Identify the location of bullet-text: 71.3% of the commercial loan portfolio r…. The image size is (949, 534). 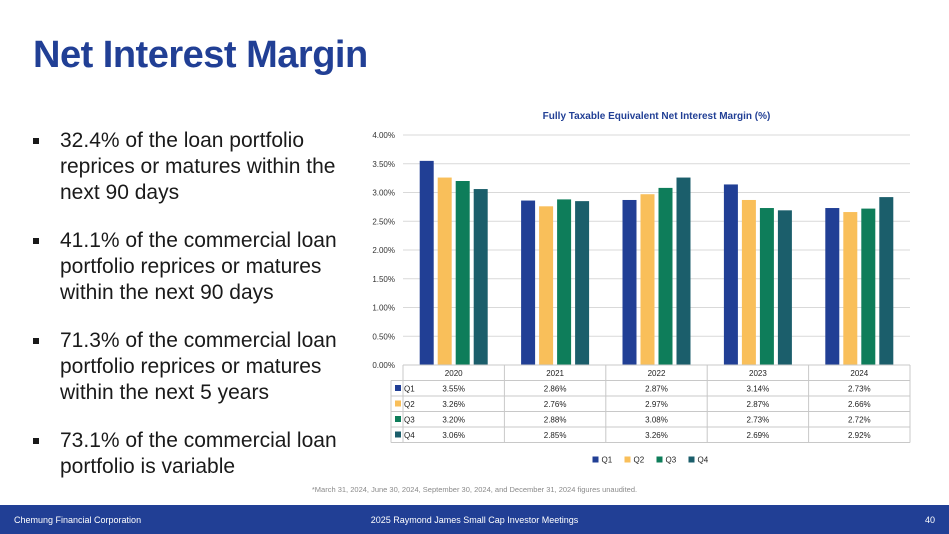
(198, 366).